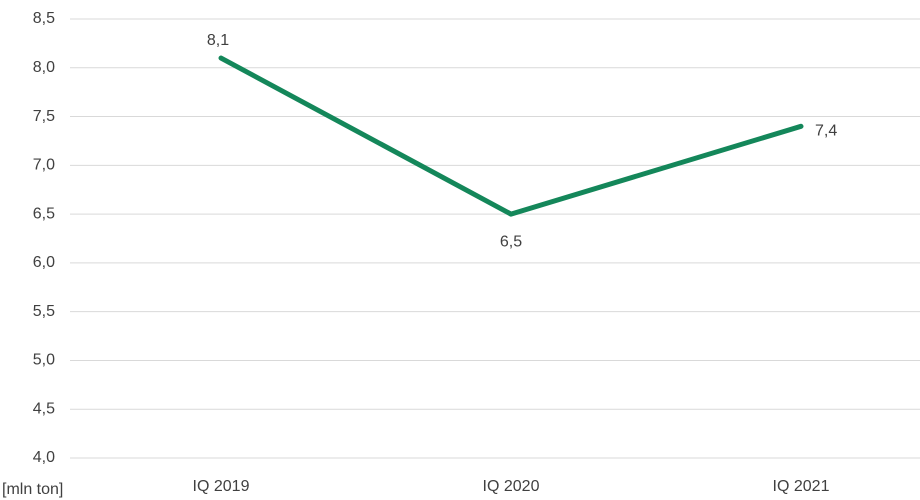 This screenshot has width=920, height=500. What do you see at coordinates (44, 18) in the screenshot?
I see `y-tick-label: 8,5` at bounding box center [44, 18].